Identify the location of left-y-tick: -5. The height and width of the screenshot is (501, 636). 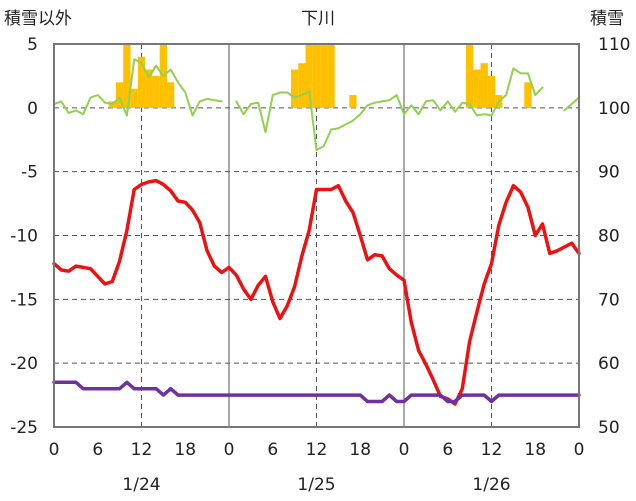
(29, 173).